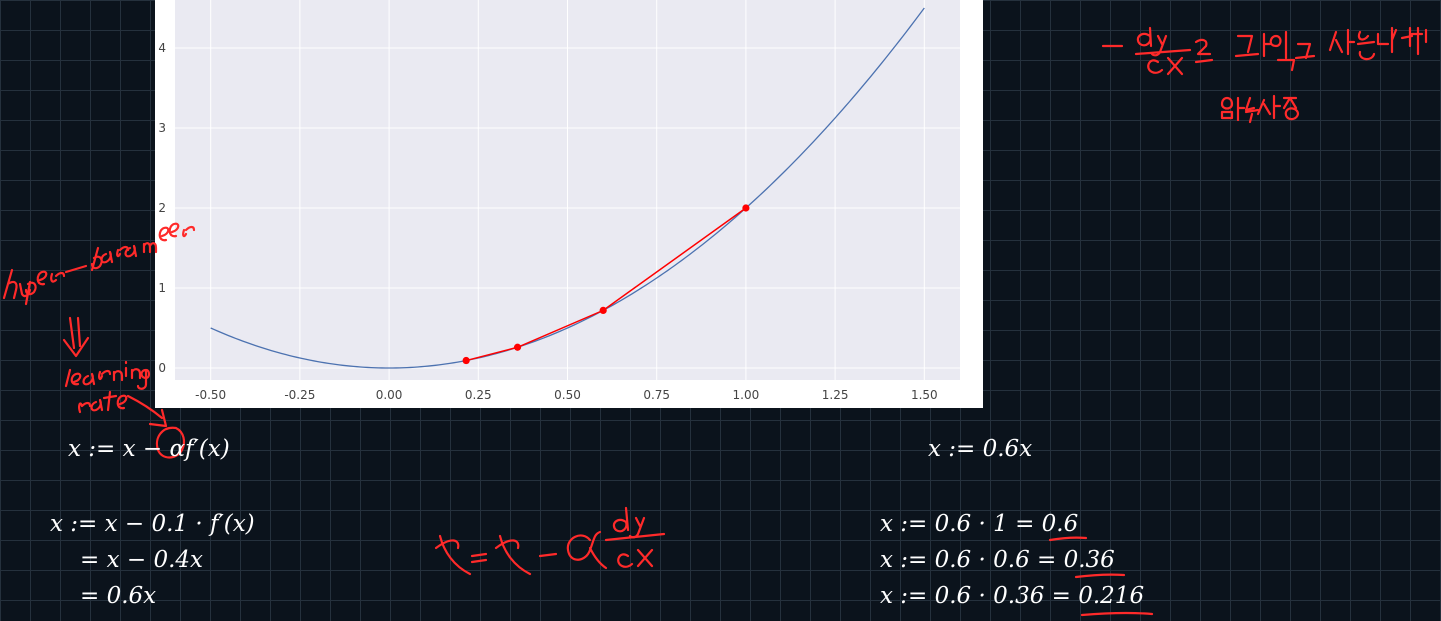 This screenshot has height=621, width=1441. What do you see at coordinates (162, 288) in the screenshot?
I see `y-tick-label: 1` at bounding box center [162, 288].